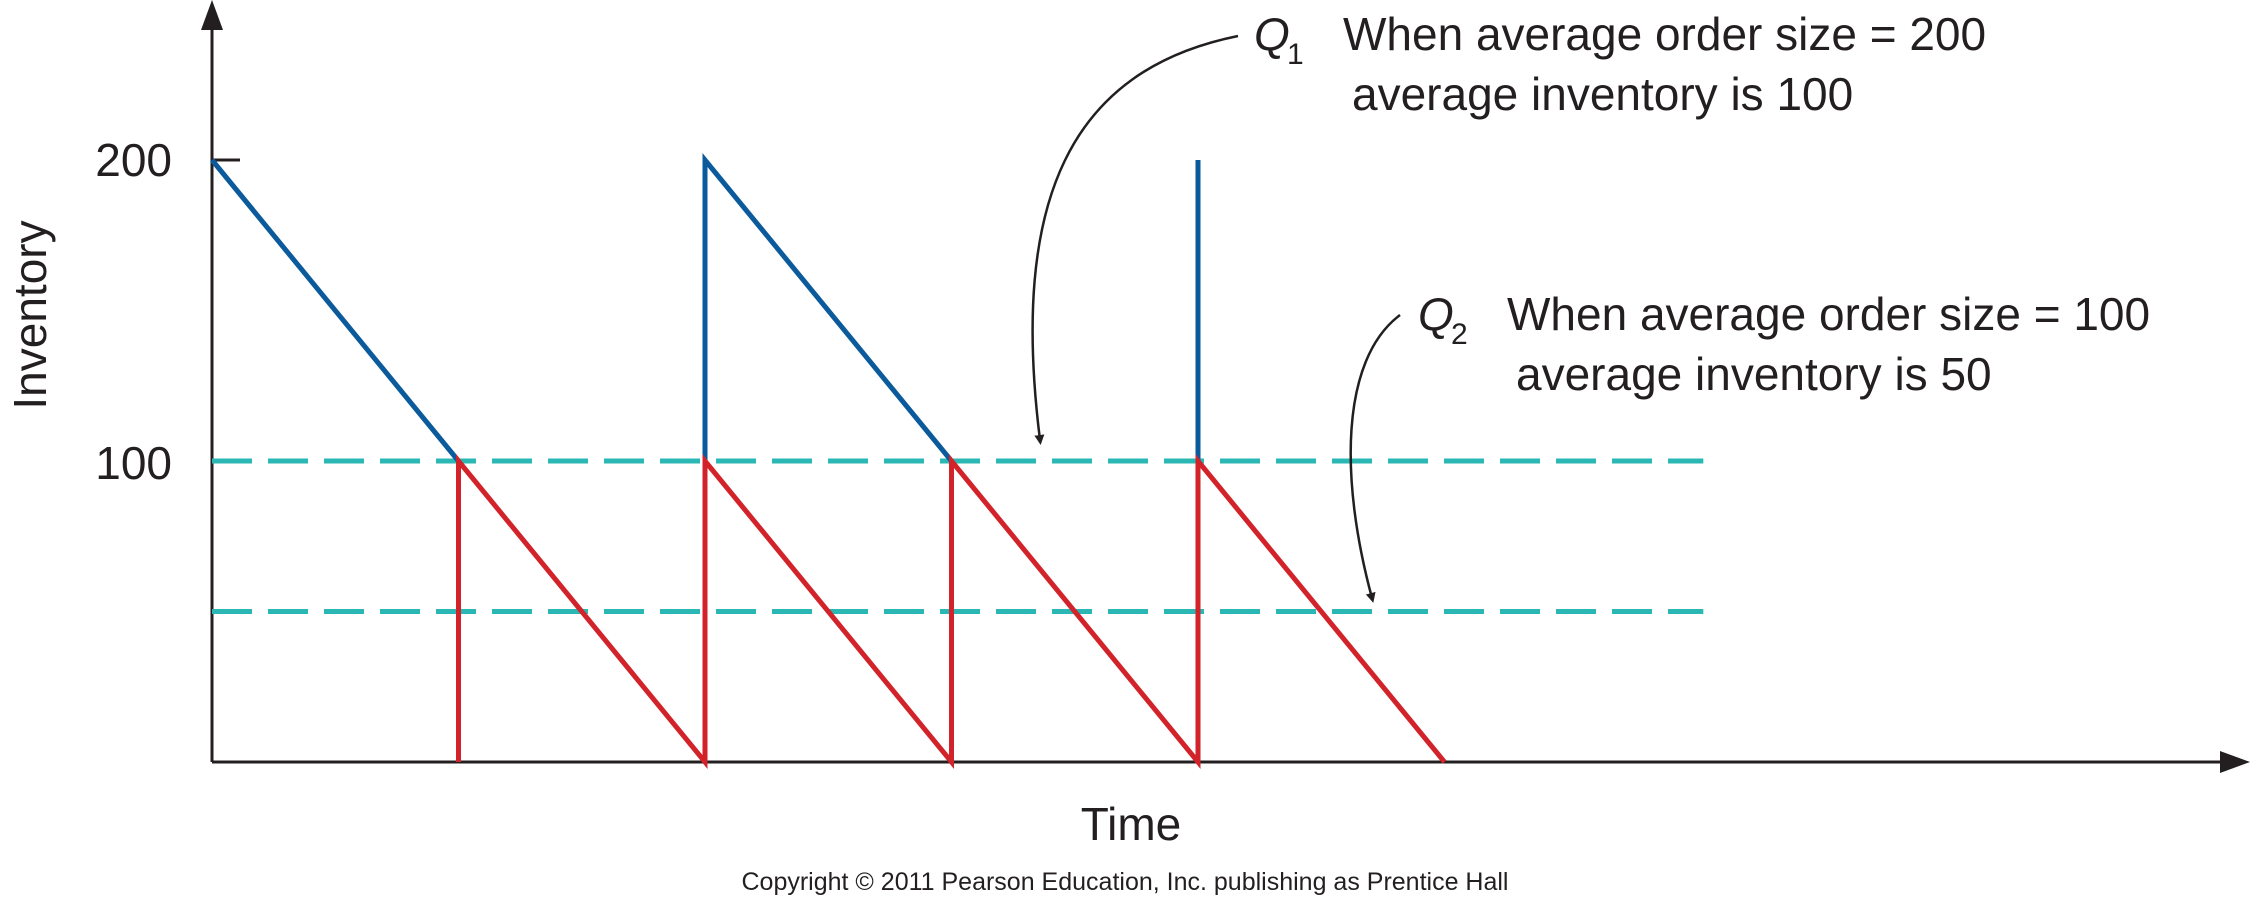 This screenshot has height=917, width=2250. Describe the element at coordinates (1602, 94) in the screenshot. I see `annotation-q1-line2: average inventory is 100` at that location.